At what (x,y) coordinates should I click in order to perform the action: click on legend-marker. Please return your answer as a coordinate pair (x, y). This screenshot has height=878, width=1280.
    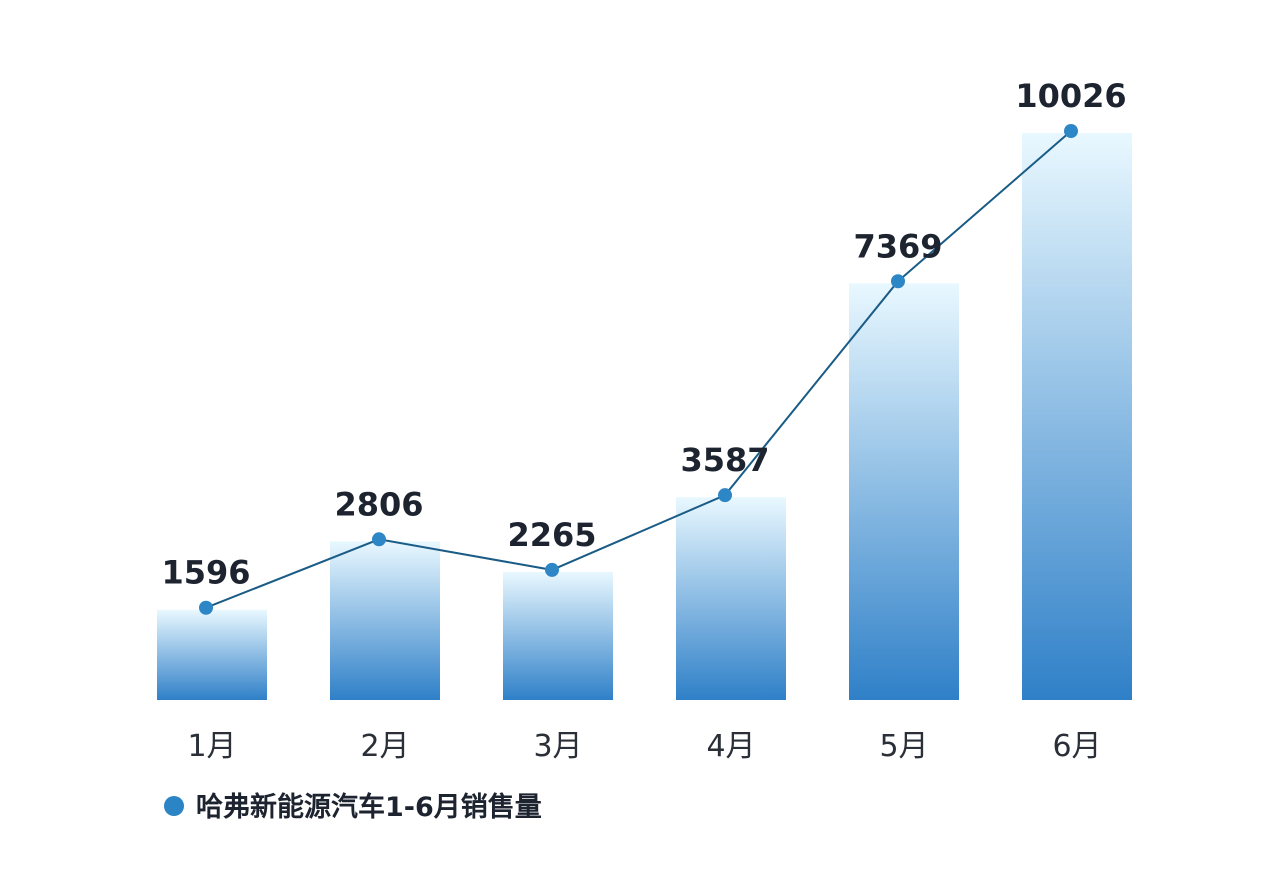
    Looking at the image, I should click on (174, 806).